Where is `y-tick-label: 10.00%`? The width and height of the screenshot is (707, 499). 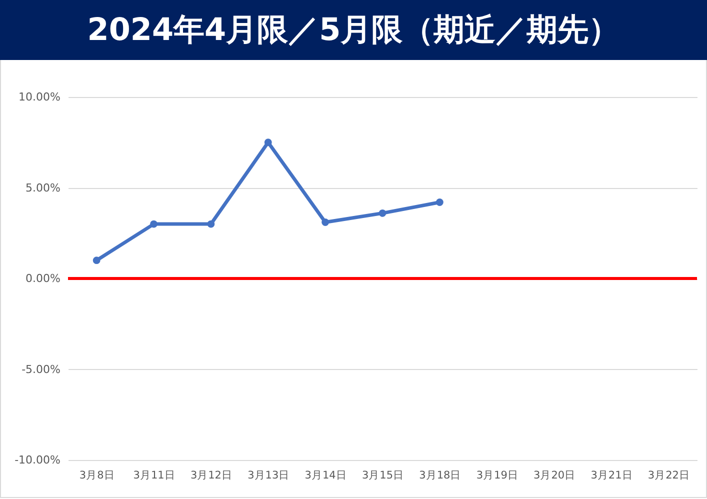
y-tick-label: 10.00% is located at coordinates (39, 97).